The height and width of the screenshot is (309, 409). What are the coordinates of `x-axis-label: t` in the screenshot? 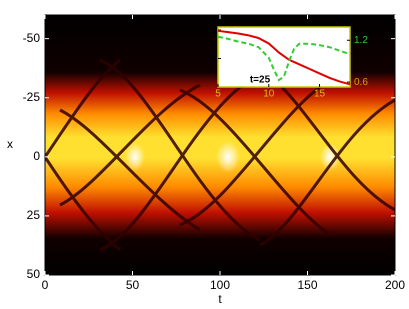 It's located at (220, 299).